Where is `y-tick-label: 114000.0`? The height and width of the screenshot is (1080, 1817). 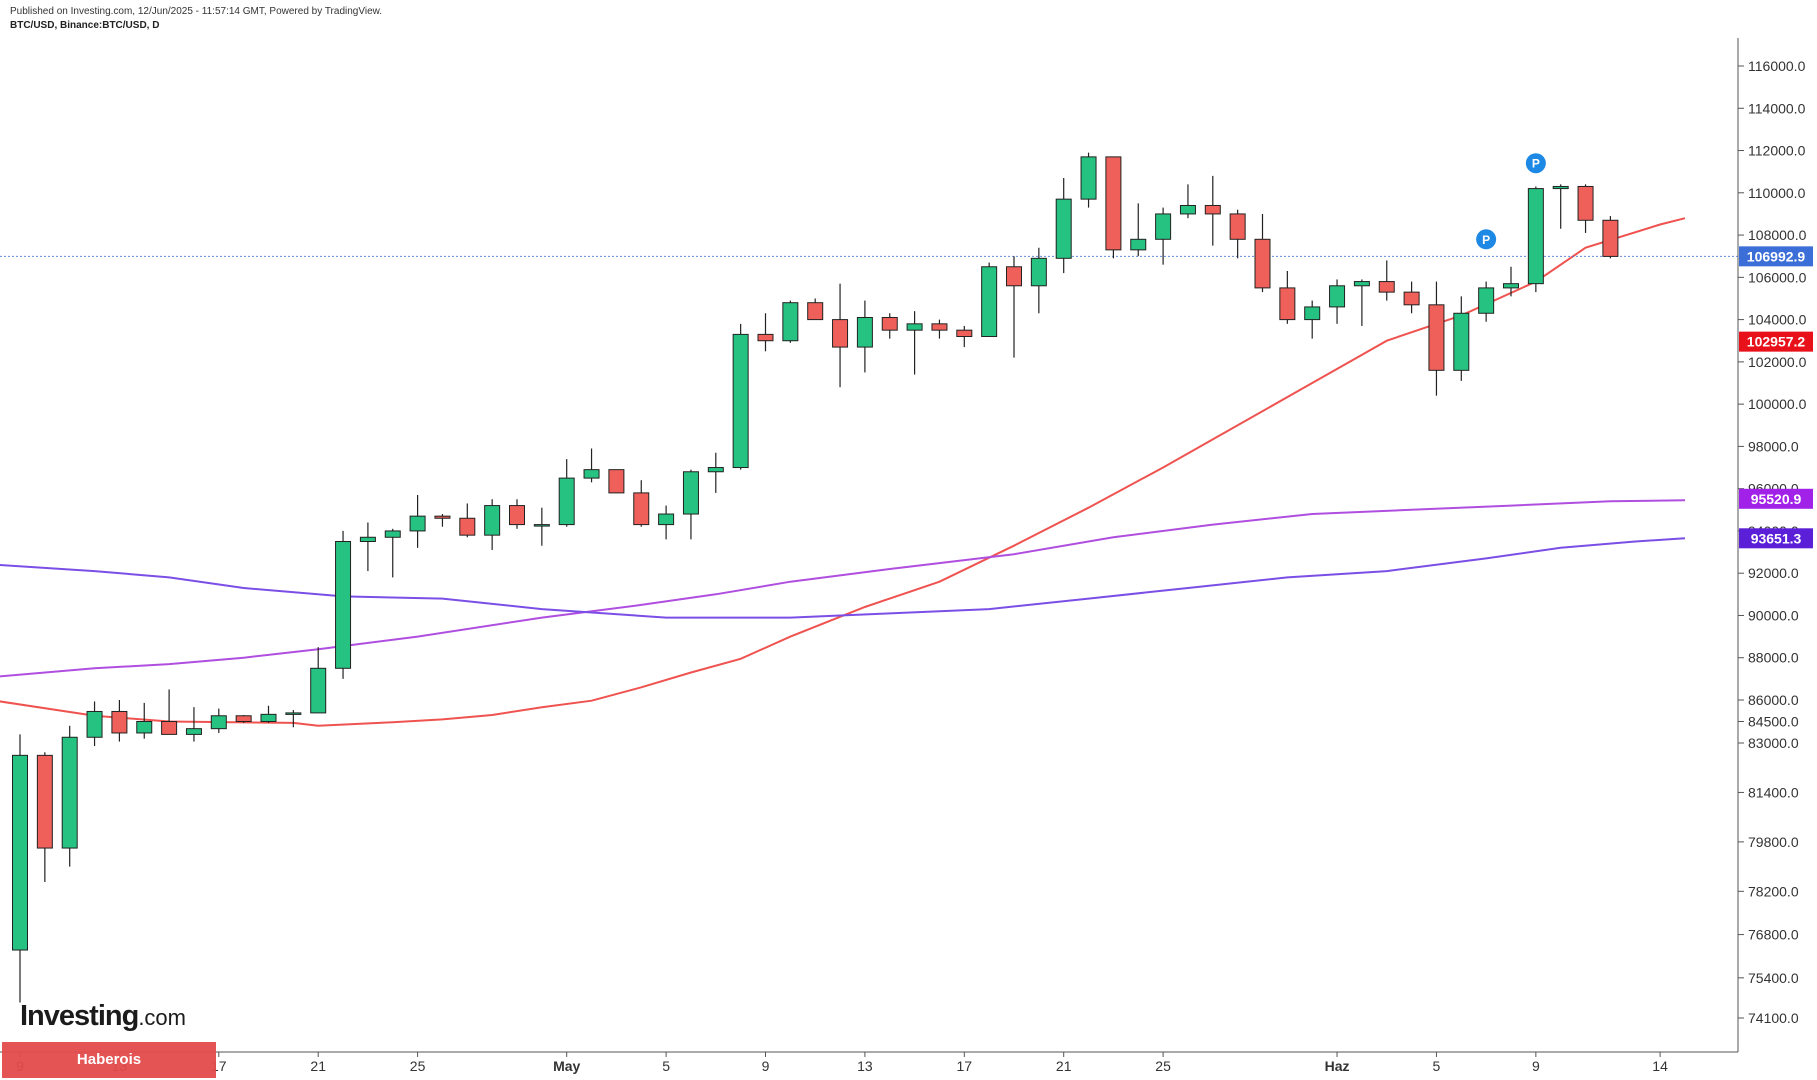 y-tick-label: 114000.0 is located at coordinates (1777, 108).